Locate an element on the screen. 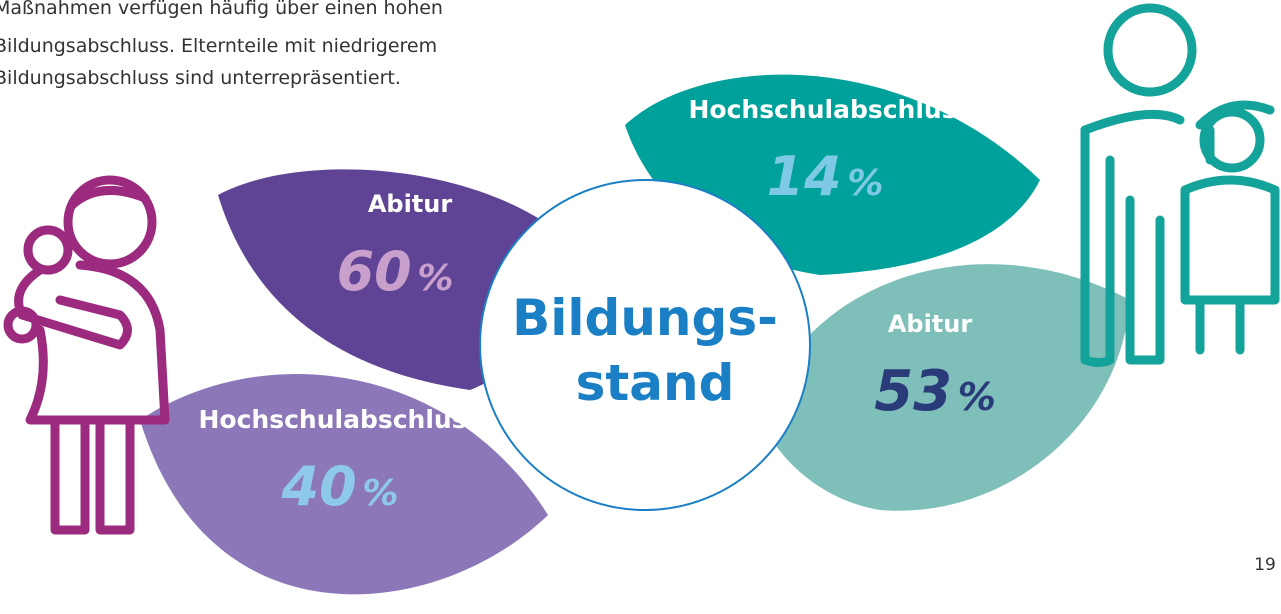 This screenshot has width=1281, height=614. value: 53 % is located at coordinates (935, 391).